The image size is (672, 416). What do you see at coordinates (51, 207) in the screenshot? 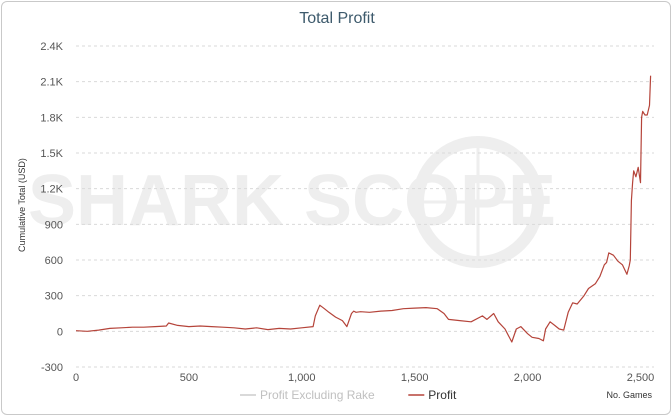
I see `y-axis-ticks: -300 0 300 600 900 1.2K 1.5K 1.8K 2.1K 2.4K` at bounding box center [51, 207].